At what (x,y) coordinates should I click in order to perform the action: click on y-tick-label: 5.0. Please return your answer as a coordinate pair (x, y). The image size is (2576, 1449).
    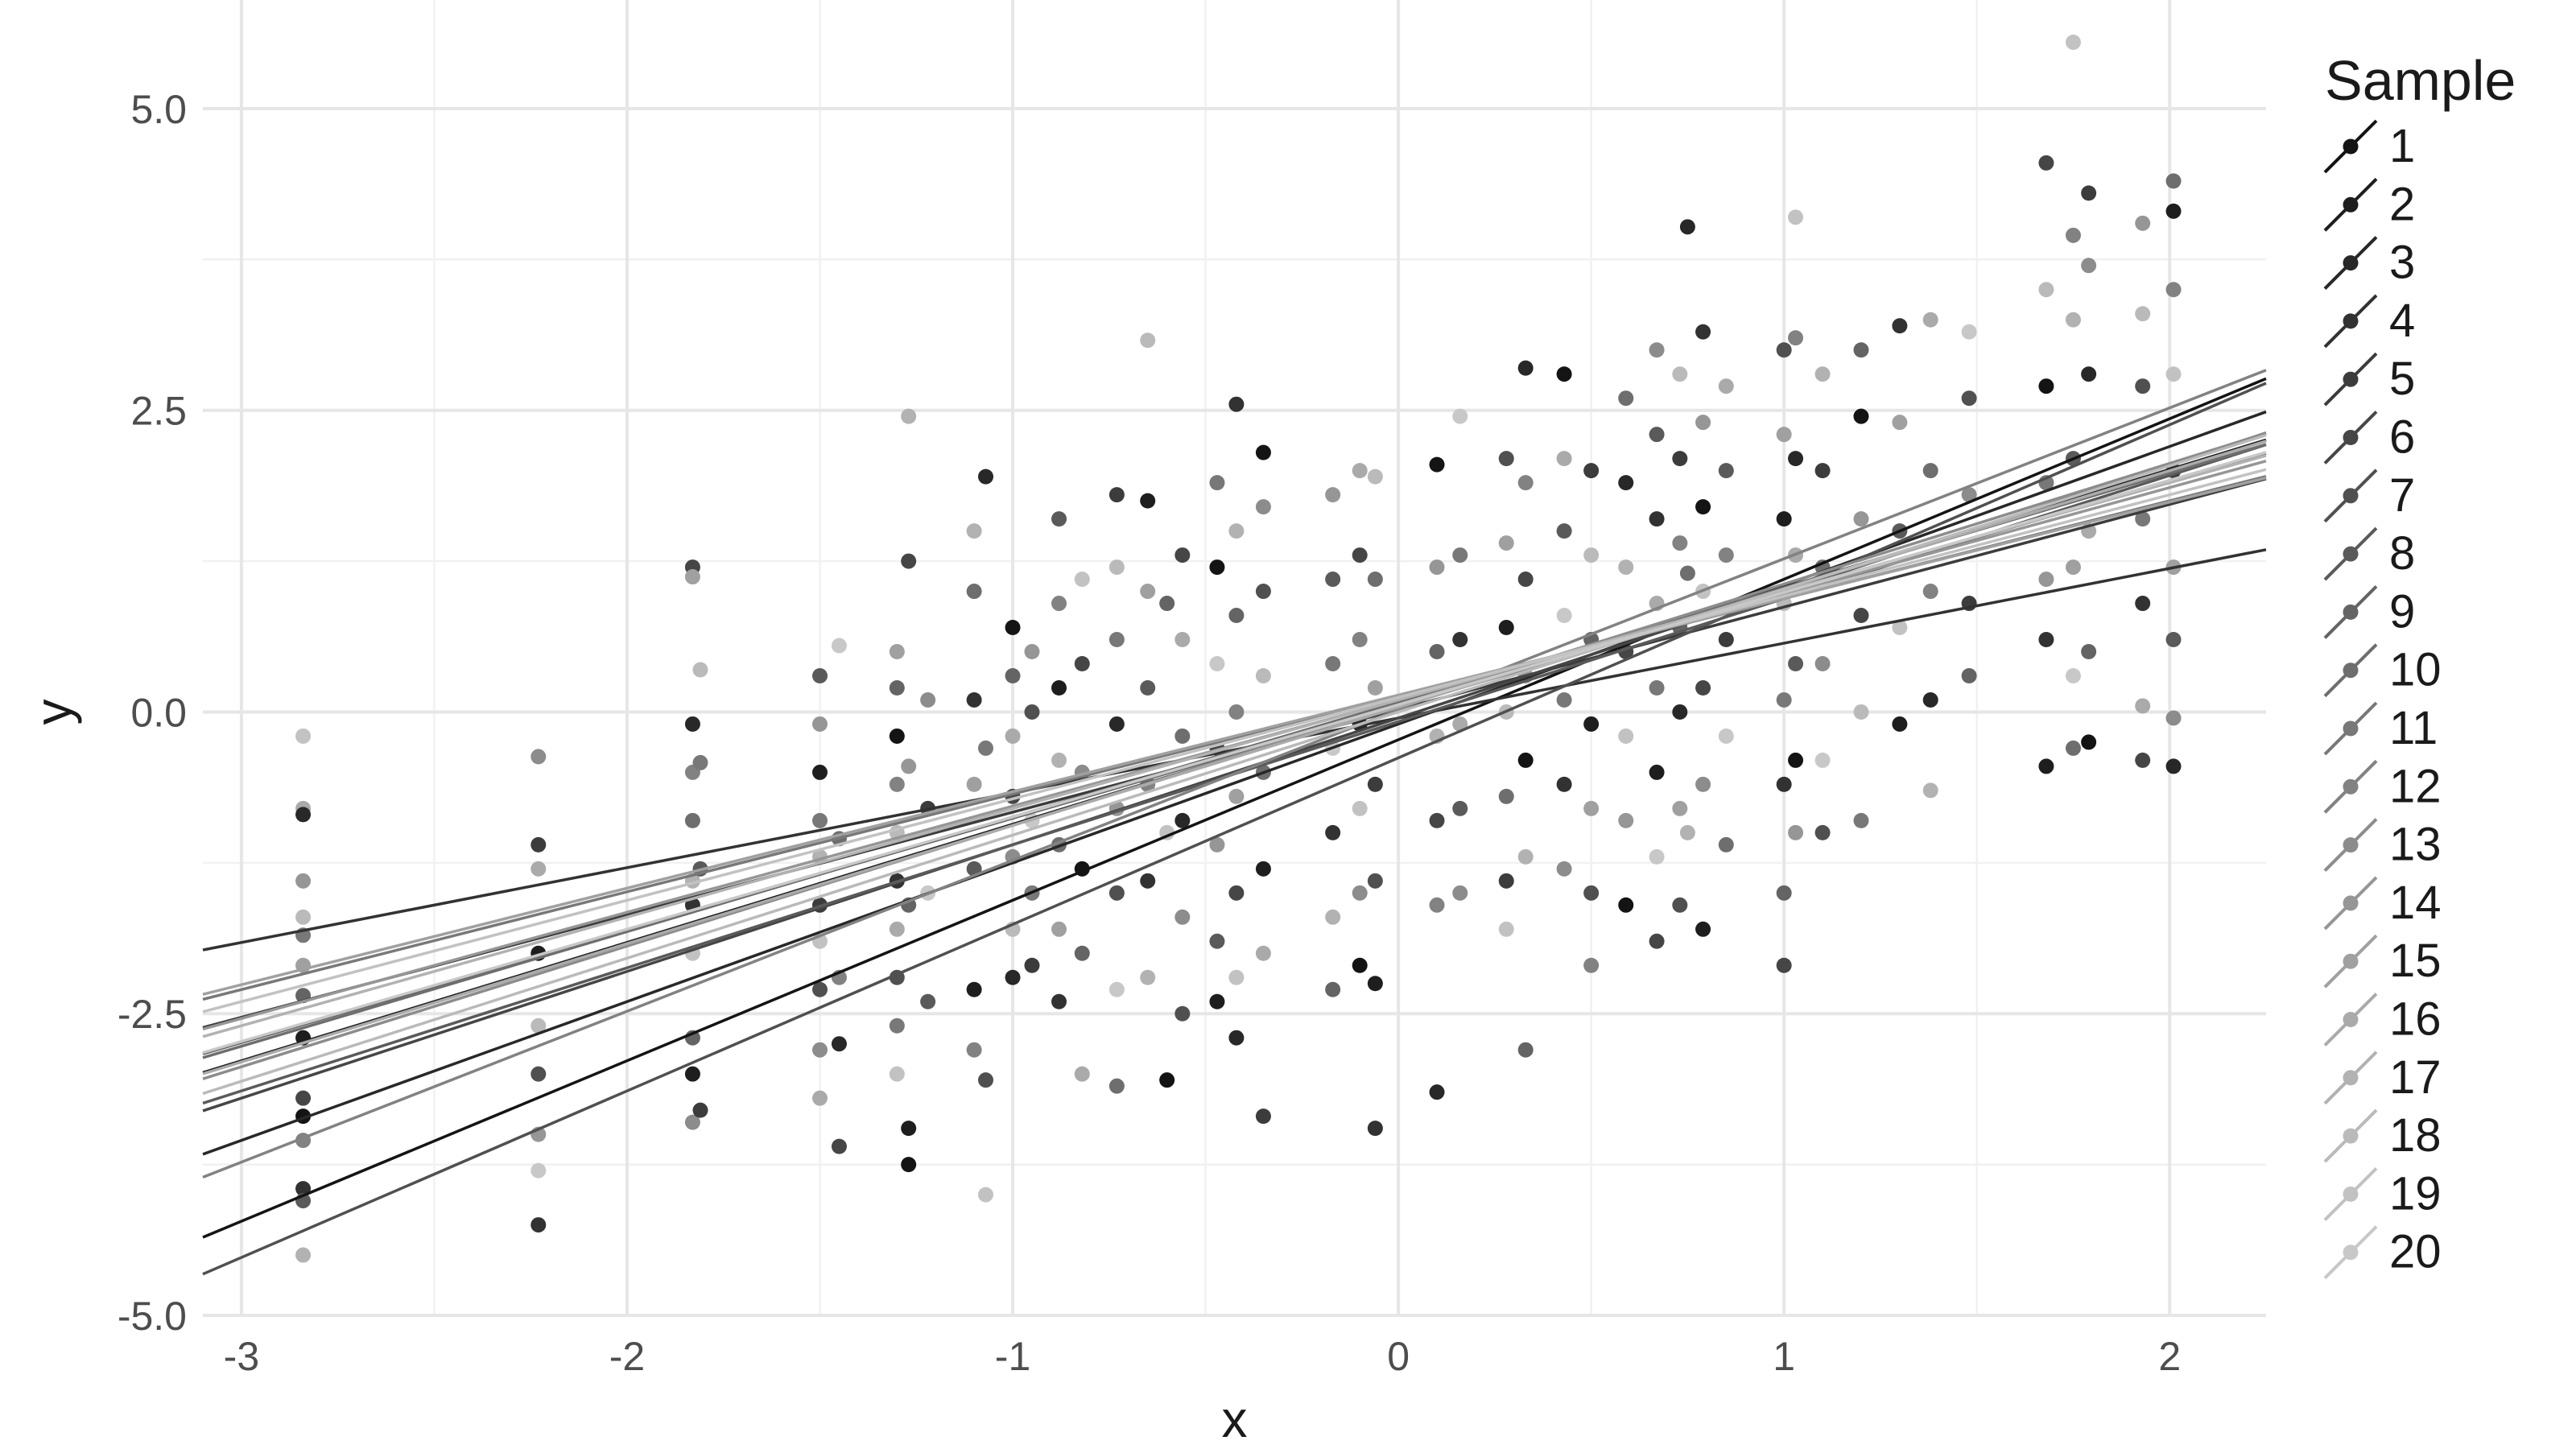
    Looking at the image, I should click on (158, 109).